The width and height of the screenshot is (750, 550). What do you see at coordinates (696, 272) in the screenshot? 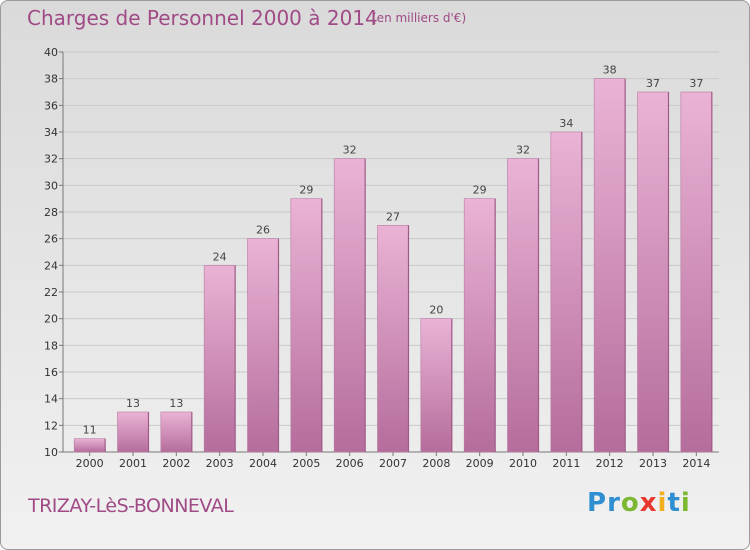
I see `bar-2014` at bounding box center [696, 272].